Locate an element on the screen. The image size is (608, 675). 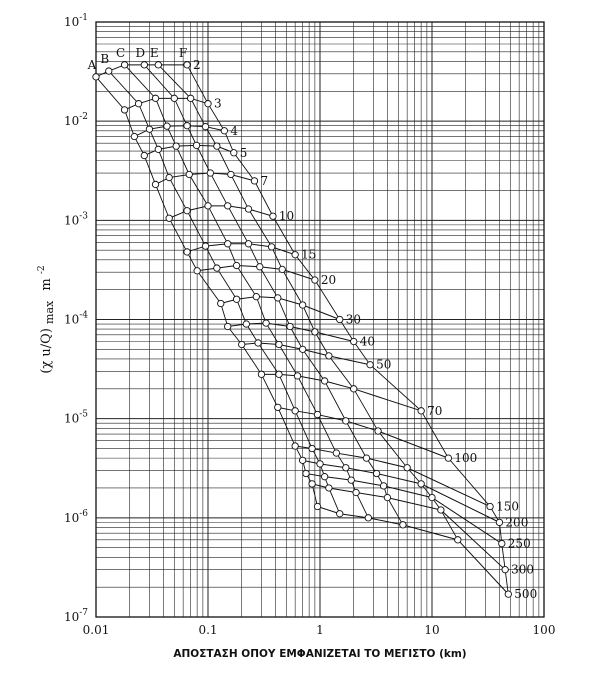
y-axis-label-unit: m is located at coordinates (46, 284).